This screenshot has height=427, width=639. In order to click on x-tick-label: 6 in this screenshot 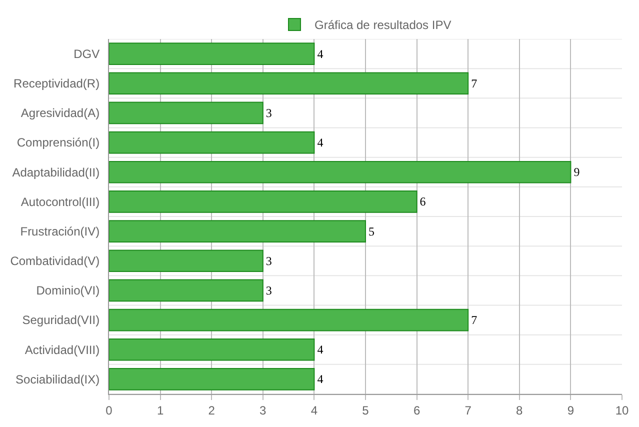, I will do `click(416, 410)`.